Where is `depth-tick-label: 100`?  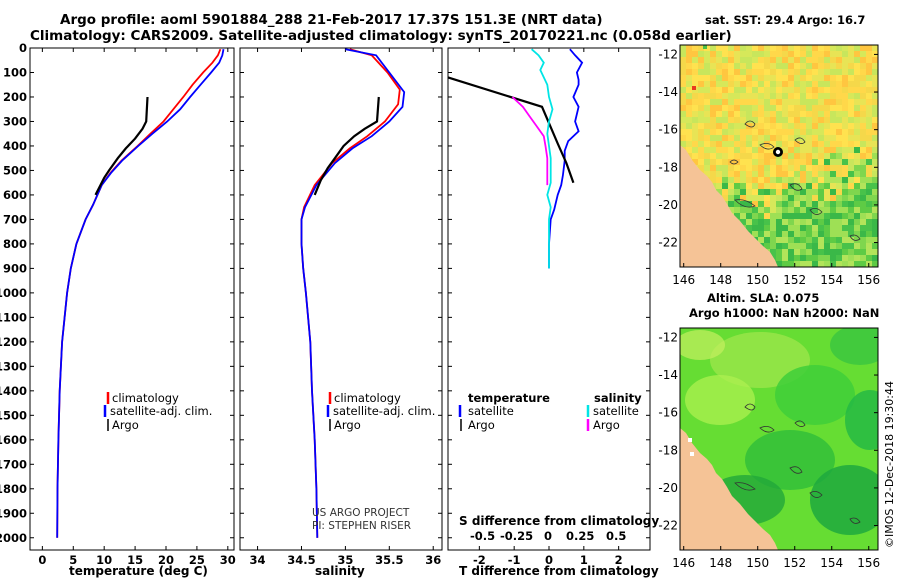
depth-tick-label: 100 is located at coordinates (15, 72).